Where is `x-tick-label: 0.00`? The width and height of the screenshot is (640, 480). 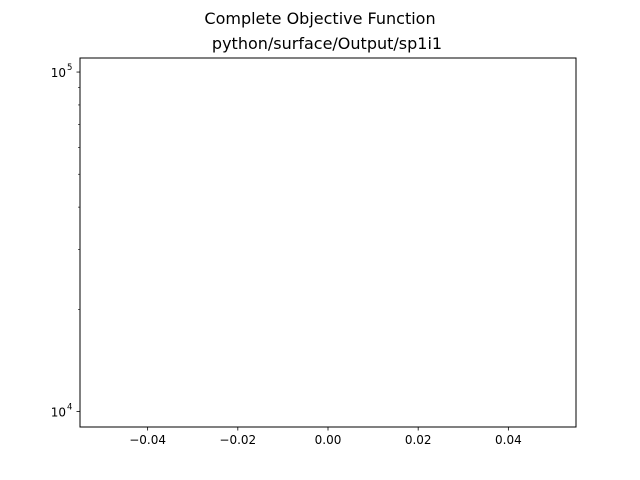
x-tick-label: 0.00 is located at coordinates (328, 440).